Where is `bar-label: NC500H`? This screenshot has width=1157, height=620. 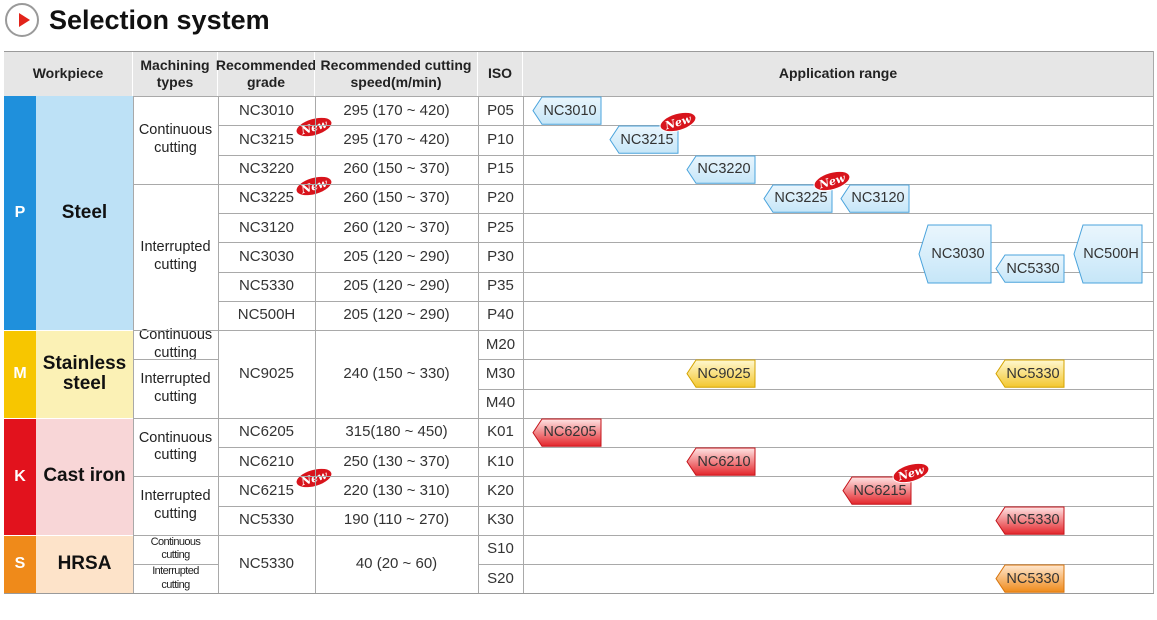 bar-label: NC500H is located at coordinates (1111, 253).